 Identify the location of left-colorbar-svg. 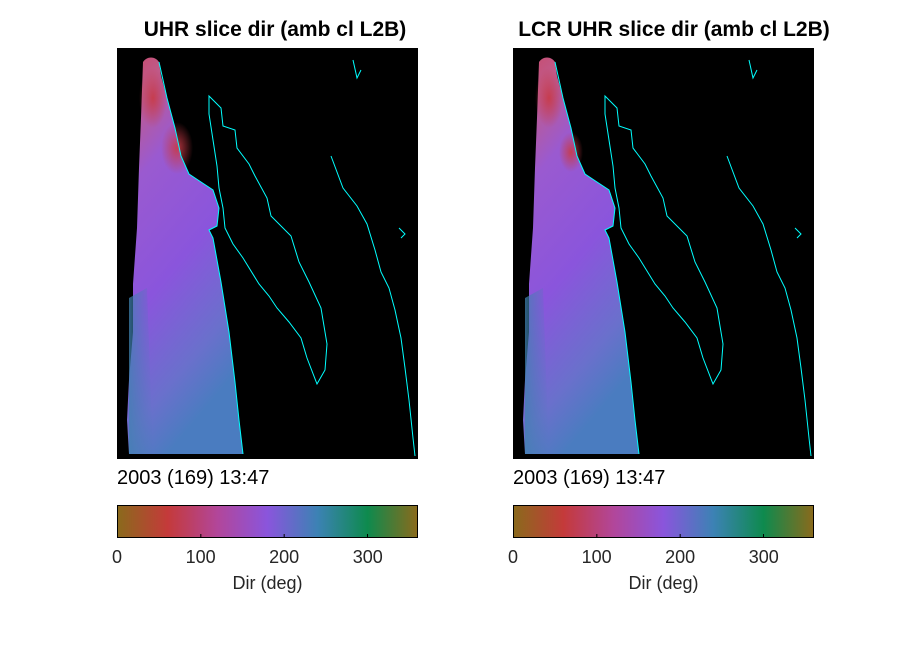
(267, 521).